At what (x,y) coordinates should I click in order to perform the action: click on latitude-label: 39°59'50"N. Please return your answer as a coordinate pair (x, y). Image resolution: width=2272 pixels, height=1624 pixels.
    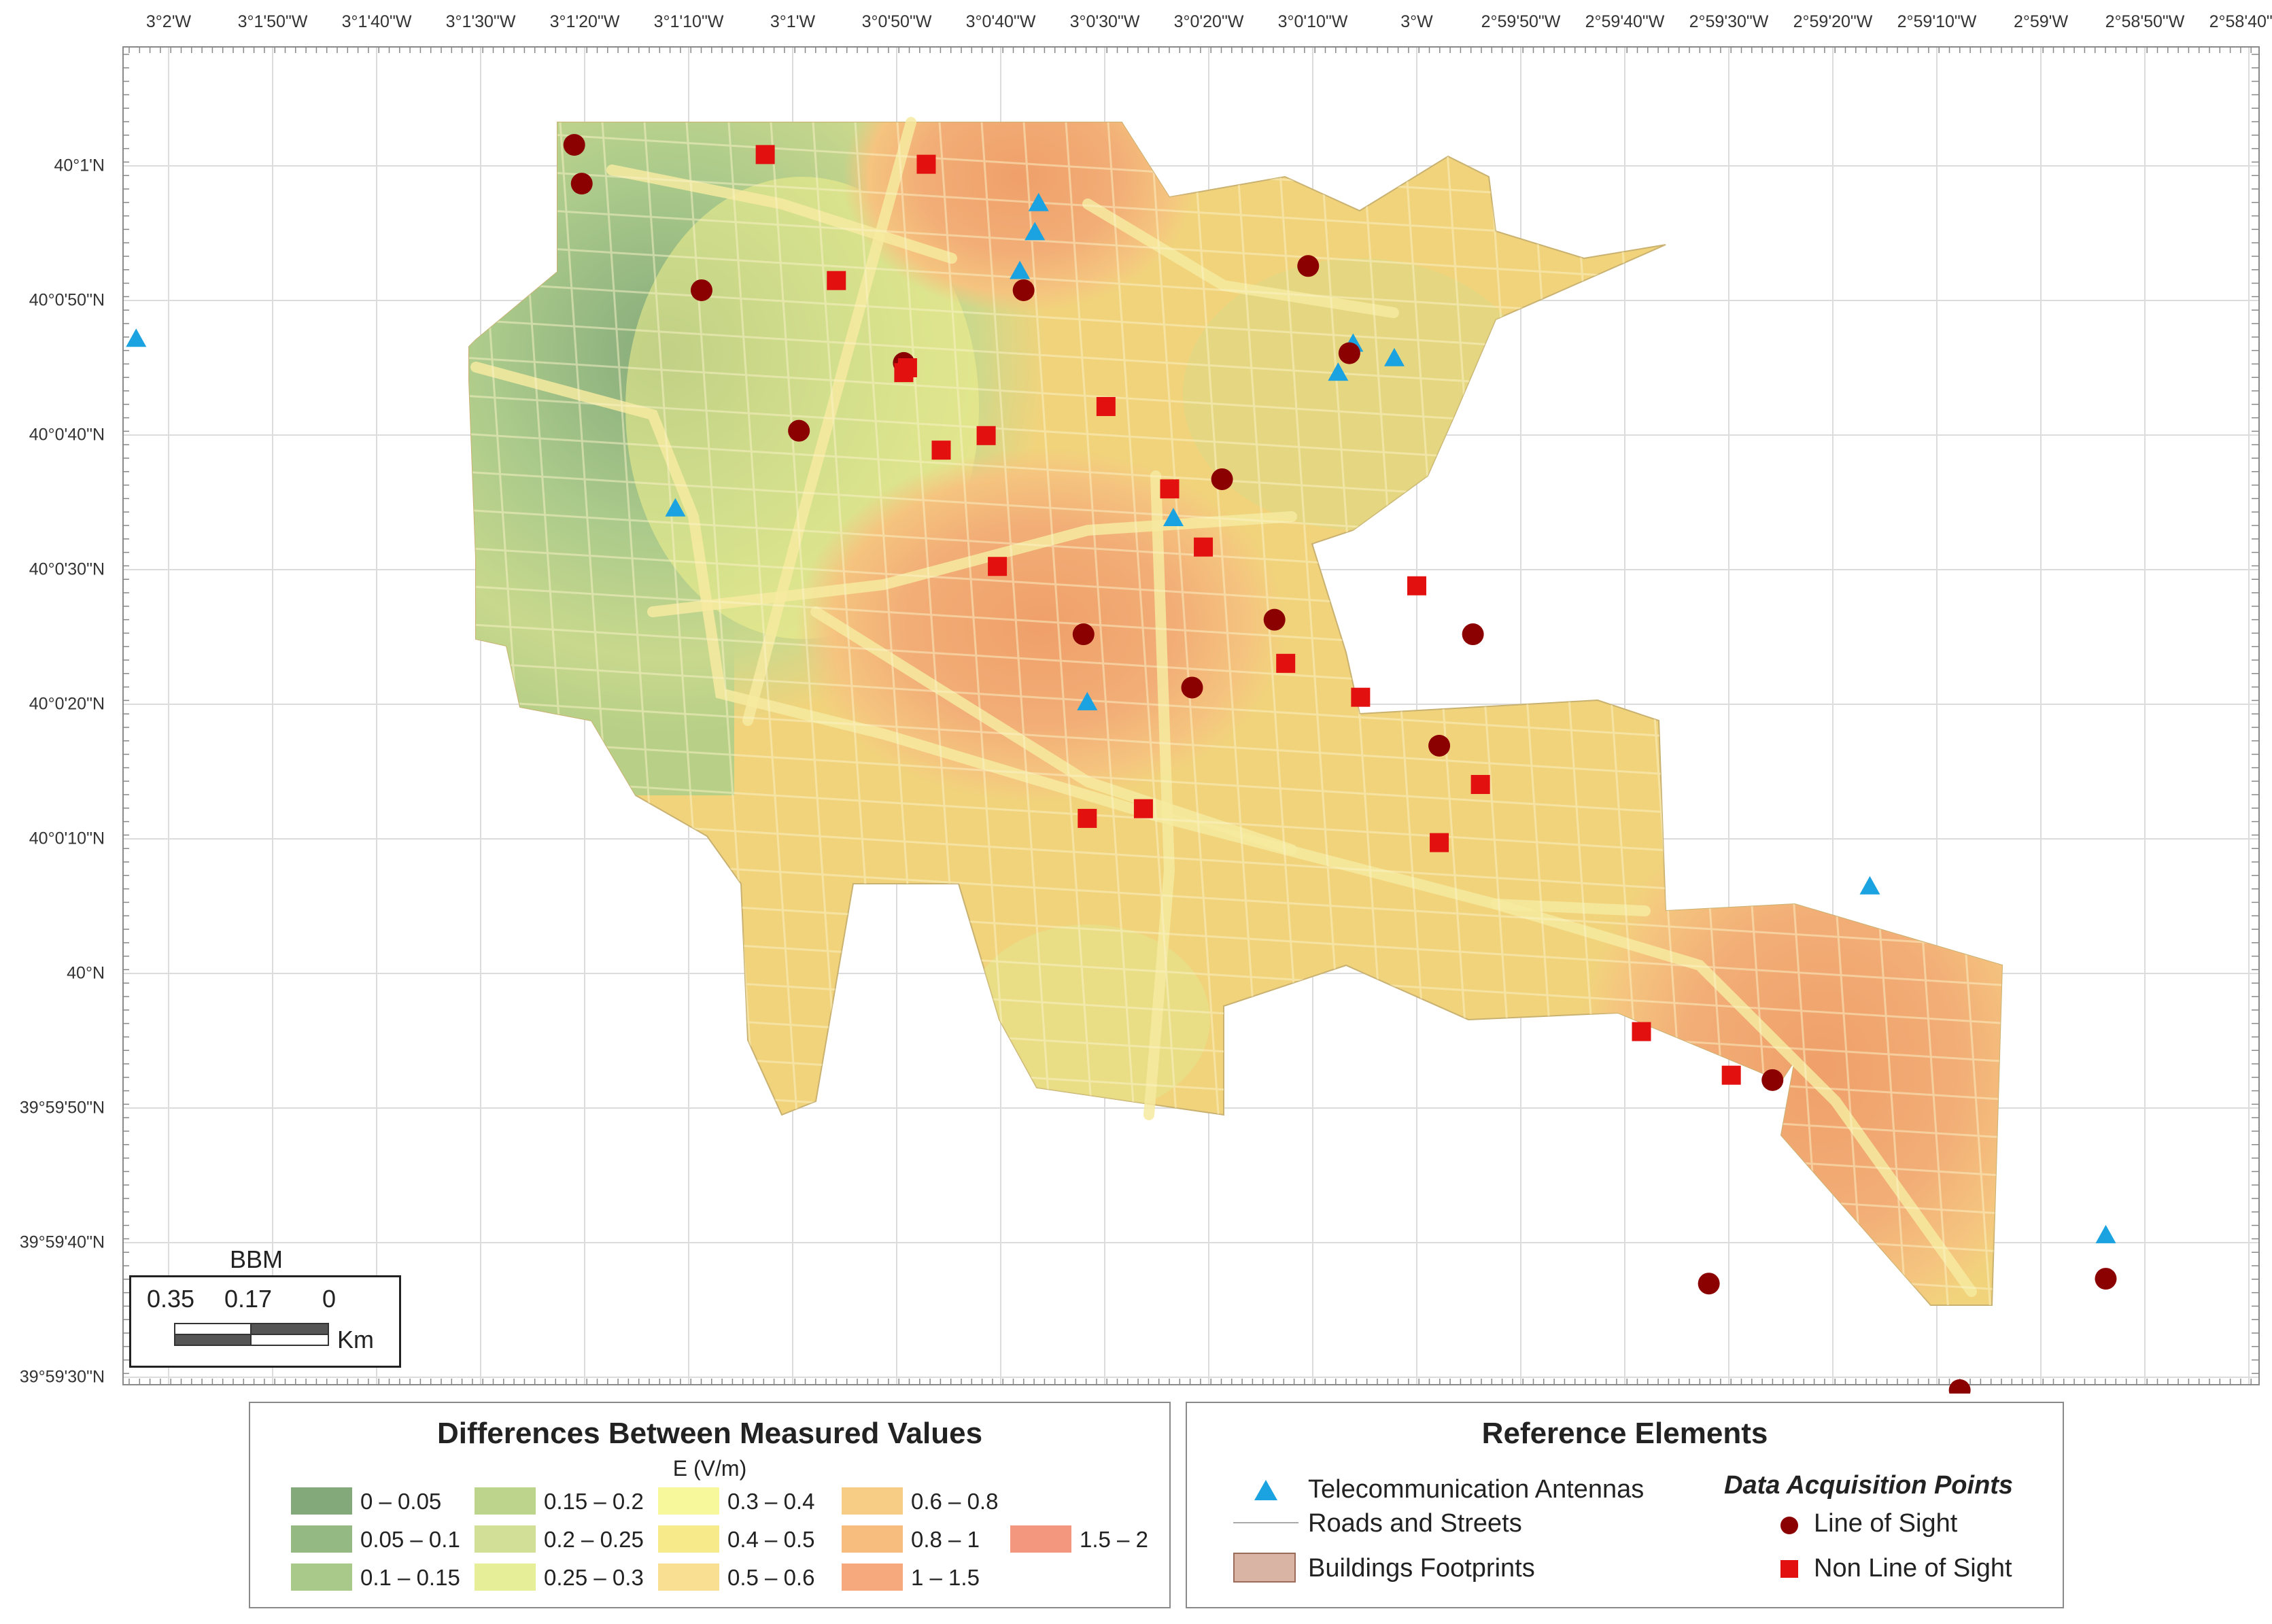
    Looking at the image, I should click on (62, 1108).